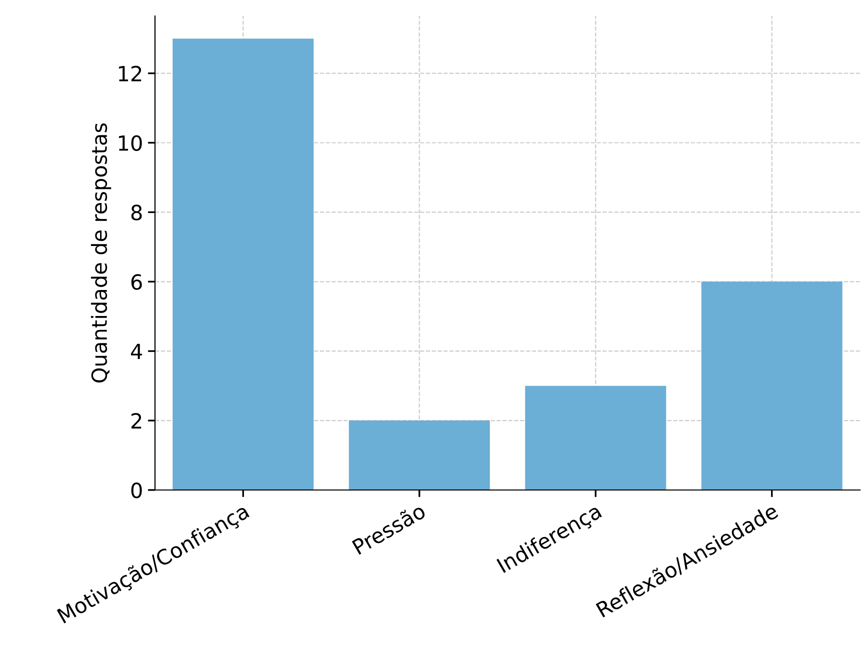 The height and width of the screenshot is (646, 861). I want to click on y-tick-label: 12, so click(130, 74).